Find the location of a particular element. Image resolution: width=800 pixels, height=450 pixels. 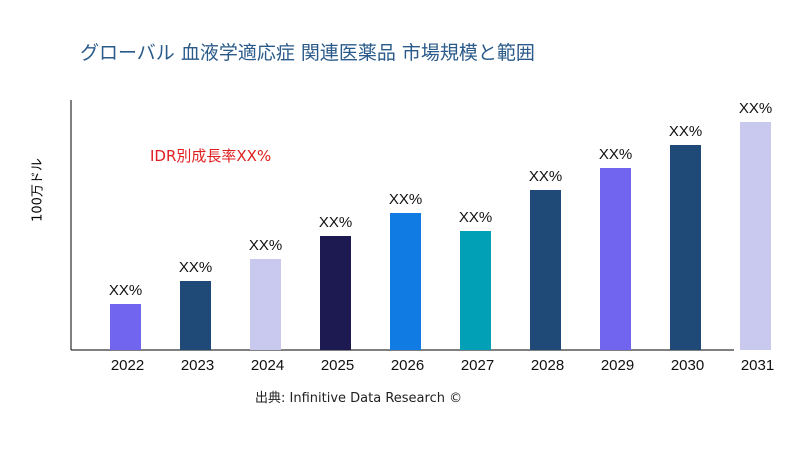

data-label-2025: XX% is located at coordinates (335, 222).